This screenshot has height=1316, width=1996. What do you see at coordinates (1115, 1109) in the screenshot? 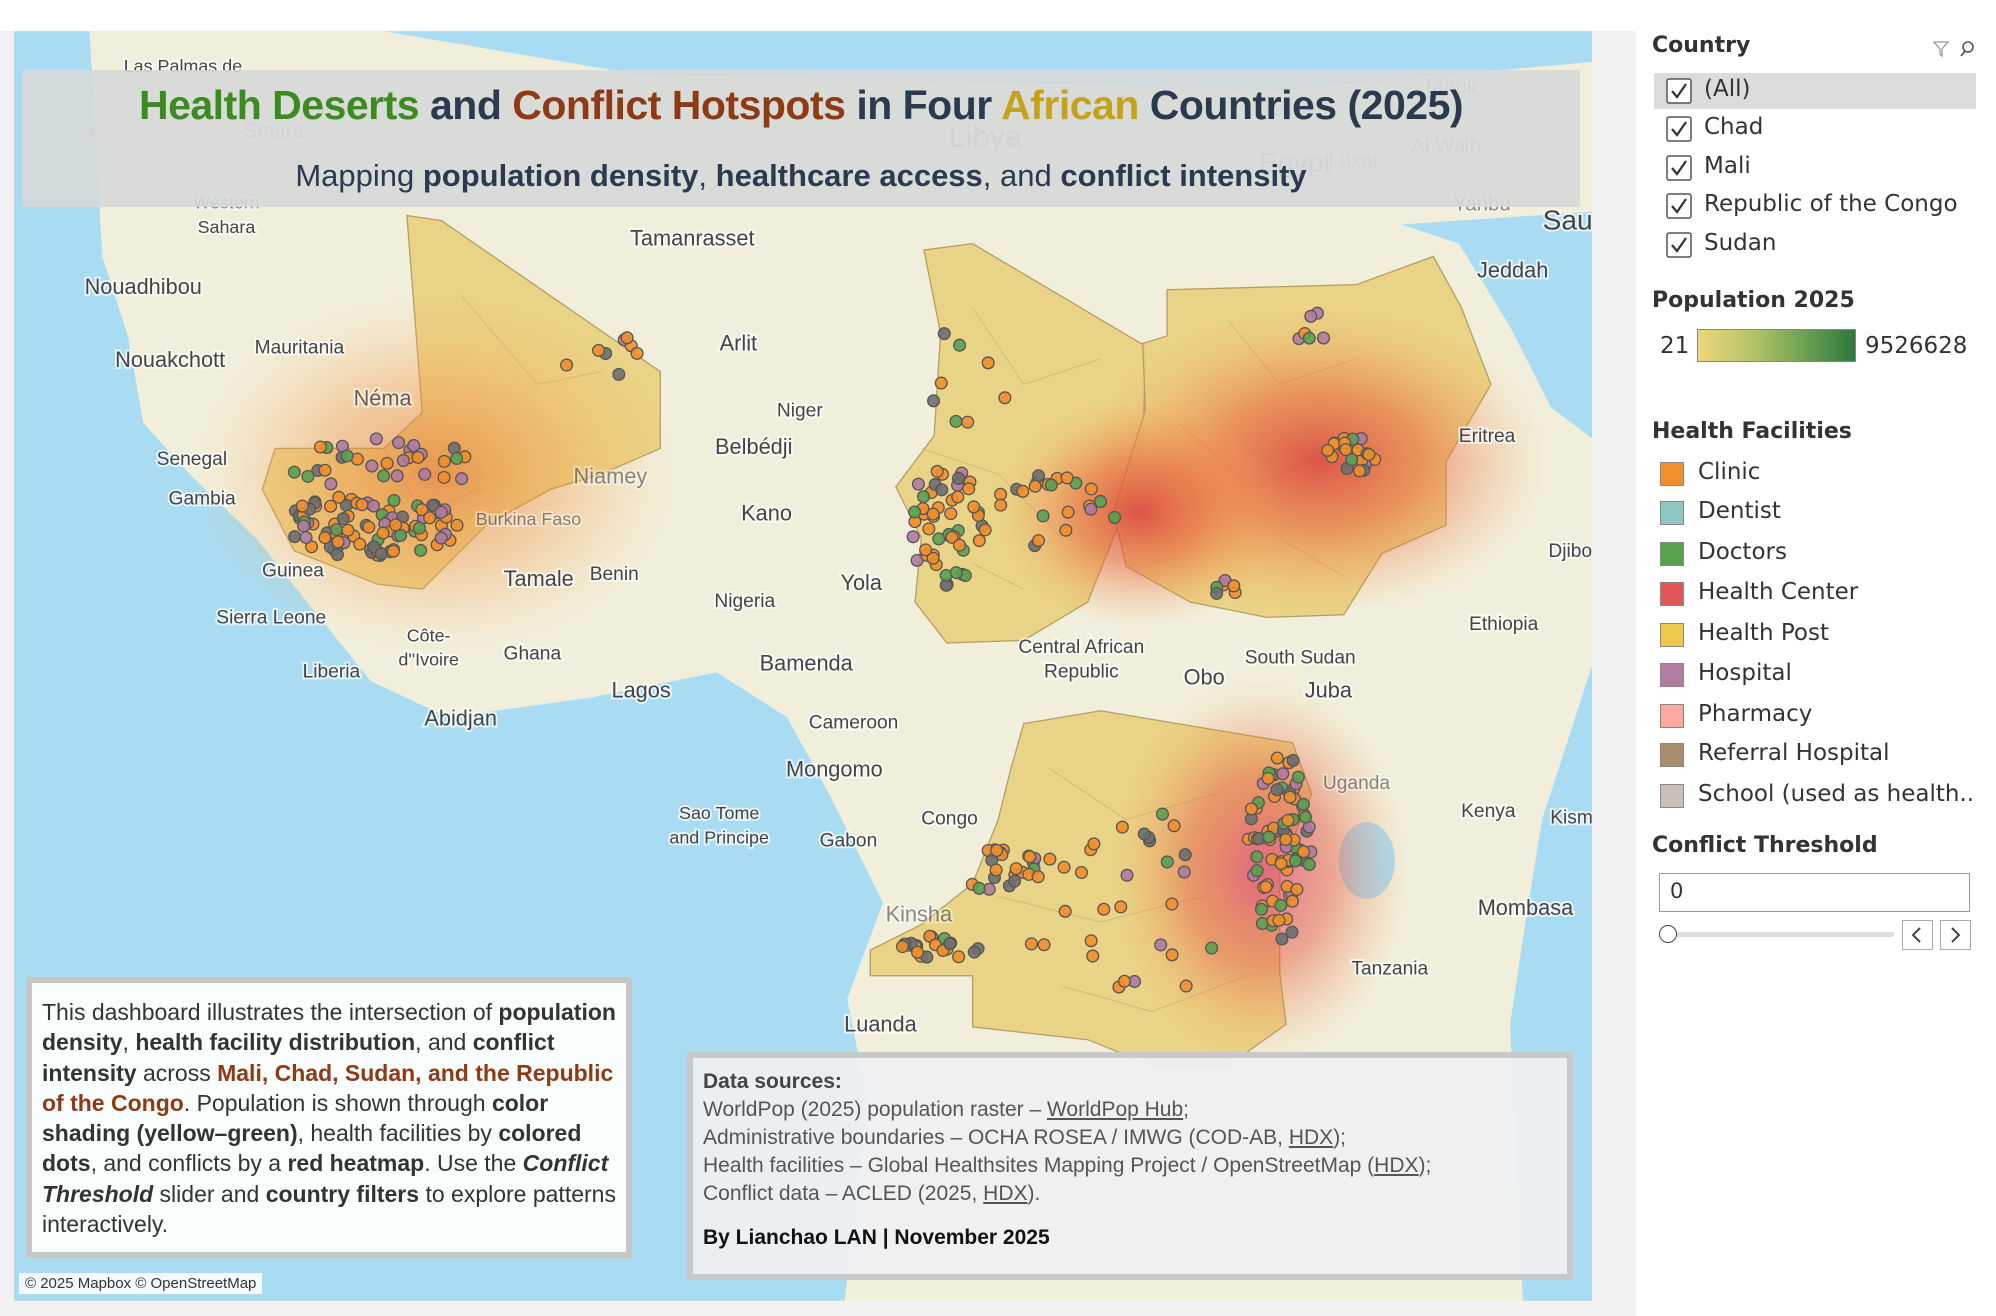
I see `source-link: WorldPop Hub` at bounding box center [1115, 1109].